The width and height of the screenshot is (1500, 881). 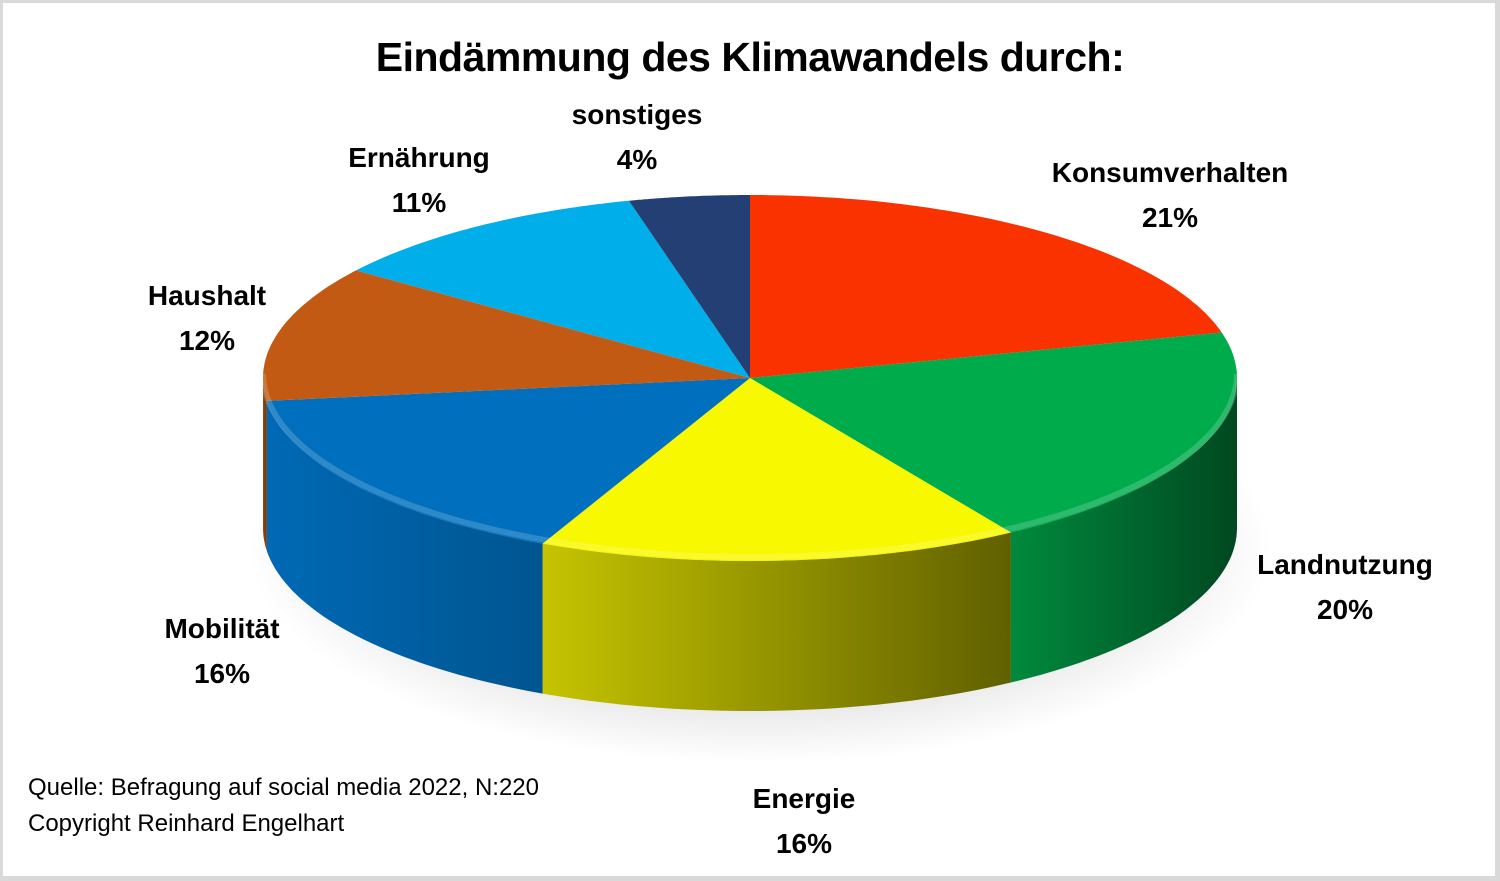 What do you see at coordinates (1123, 530) in the screenshot?
I see `side-wall-landnutzung` at bounding box center [1123, 530].